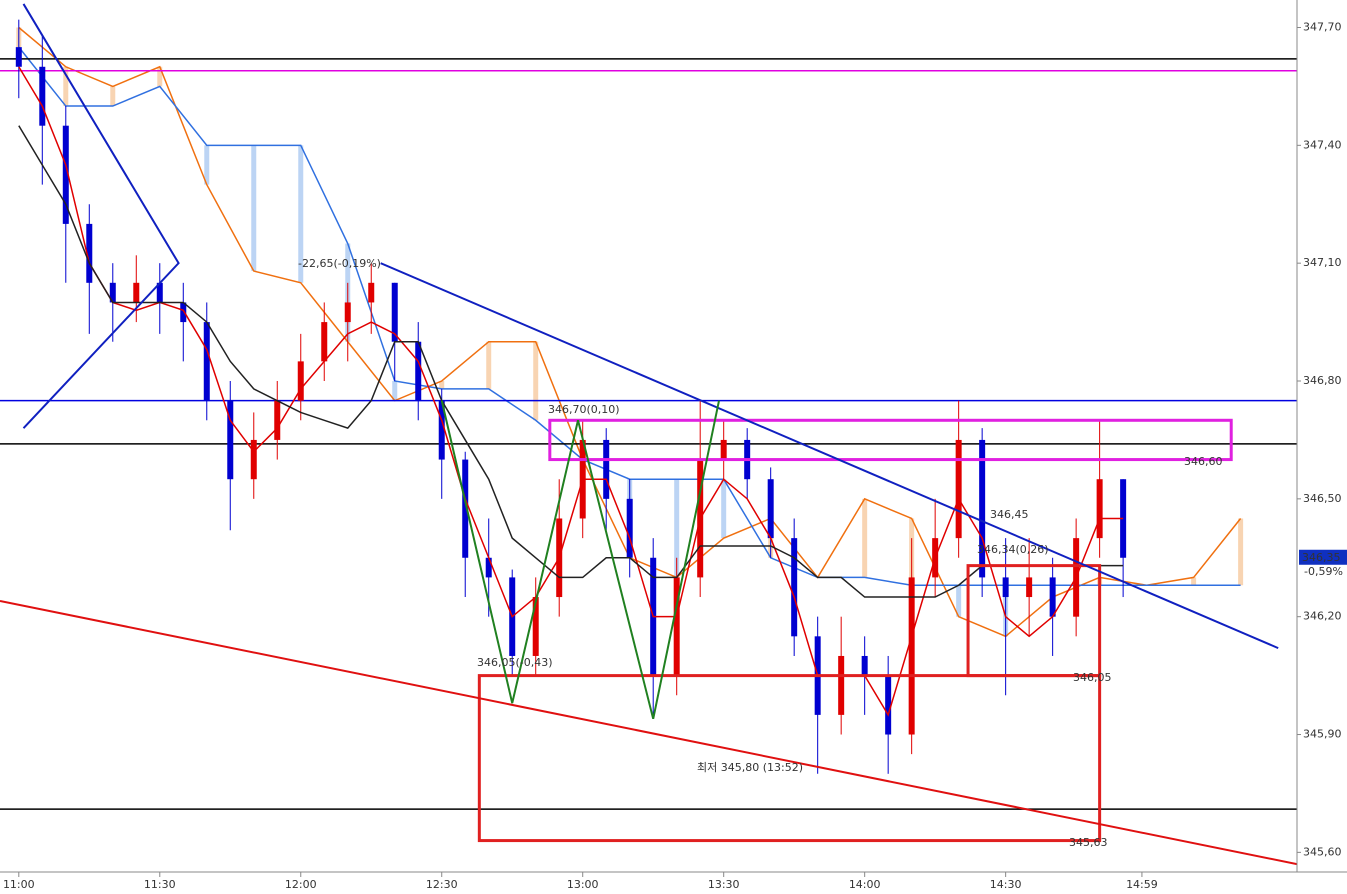 This screenshot has width=1347, height=894. I want to click on y-tick-label: 347,10, so click(1322, 262).